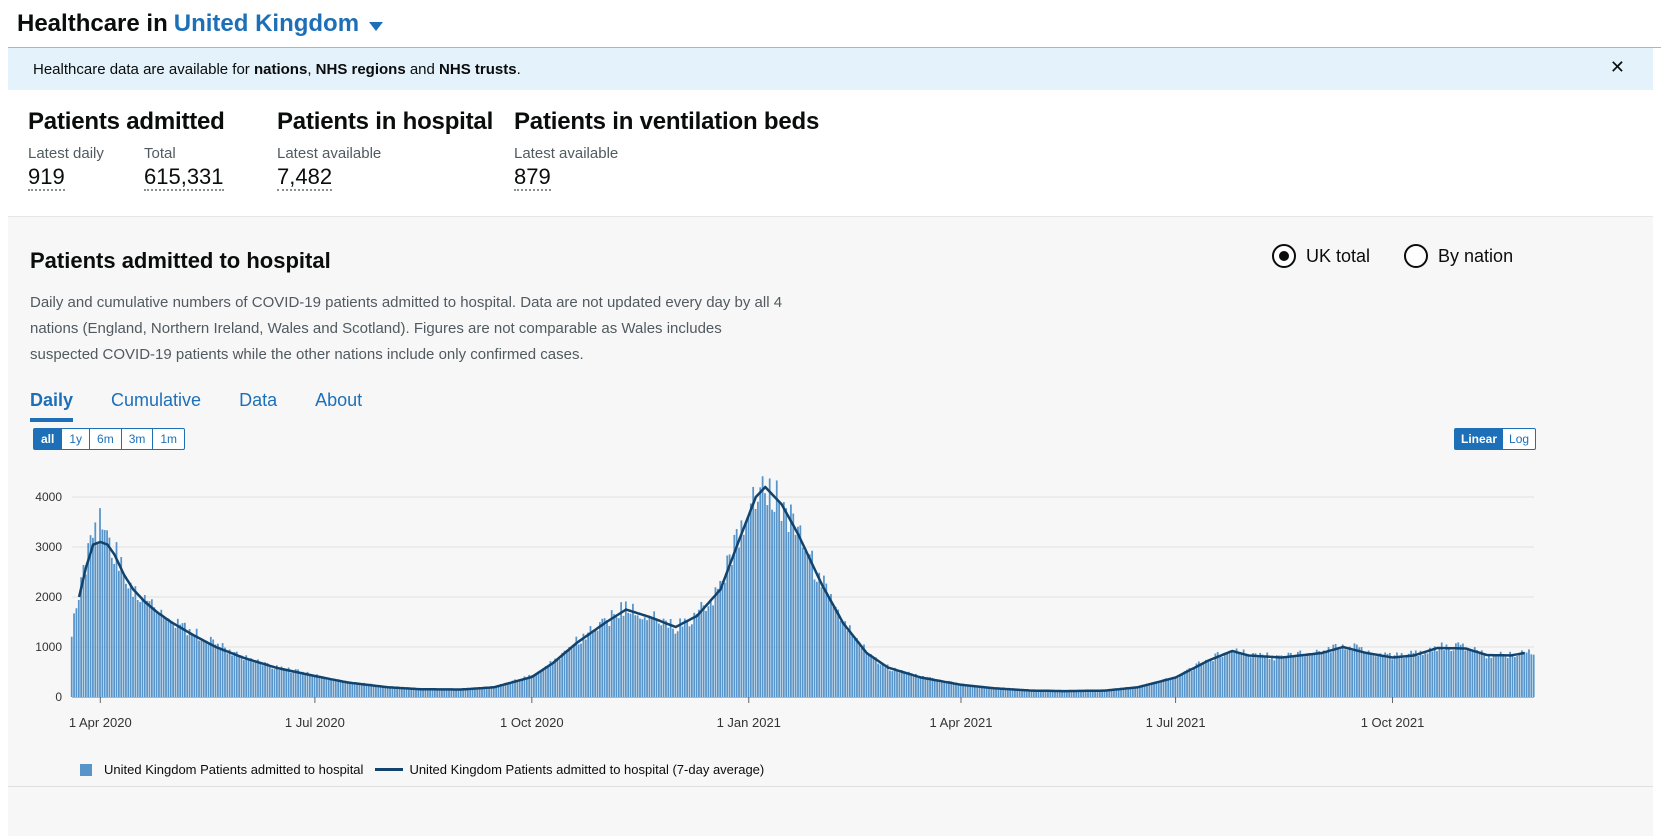  Describe the element at coordinates (1458, 256) in the screenshot. I see `radio-by-nation: By nation` at that location.